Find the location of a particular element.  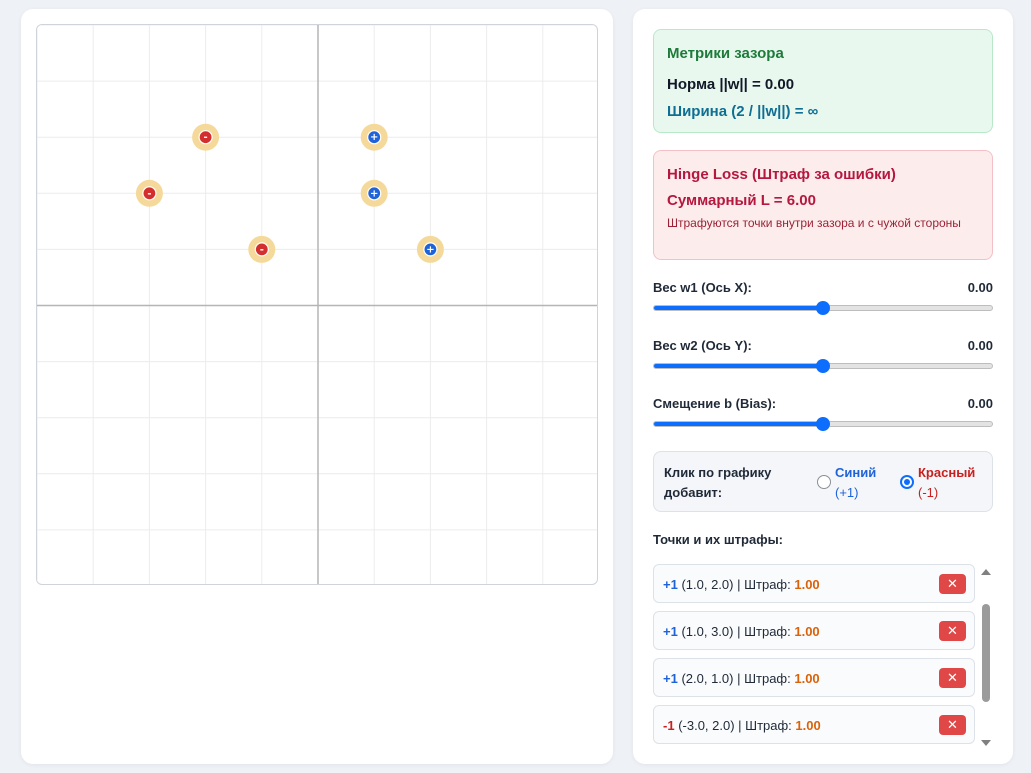

slider-w2-fill is located at coordinates (738, 366).